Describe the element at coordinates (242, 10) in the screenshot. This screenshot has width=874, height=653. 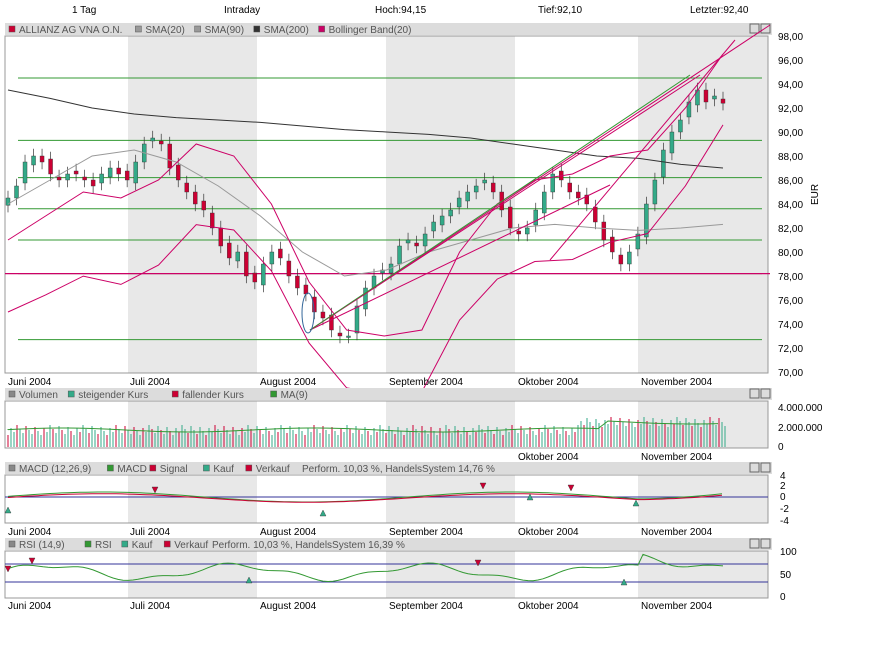
I see `mode-label: Intraday` at that location.